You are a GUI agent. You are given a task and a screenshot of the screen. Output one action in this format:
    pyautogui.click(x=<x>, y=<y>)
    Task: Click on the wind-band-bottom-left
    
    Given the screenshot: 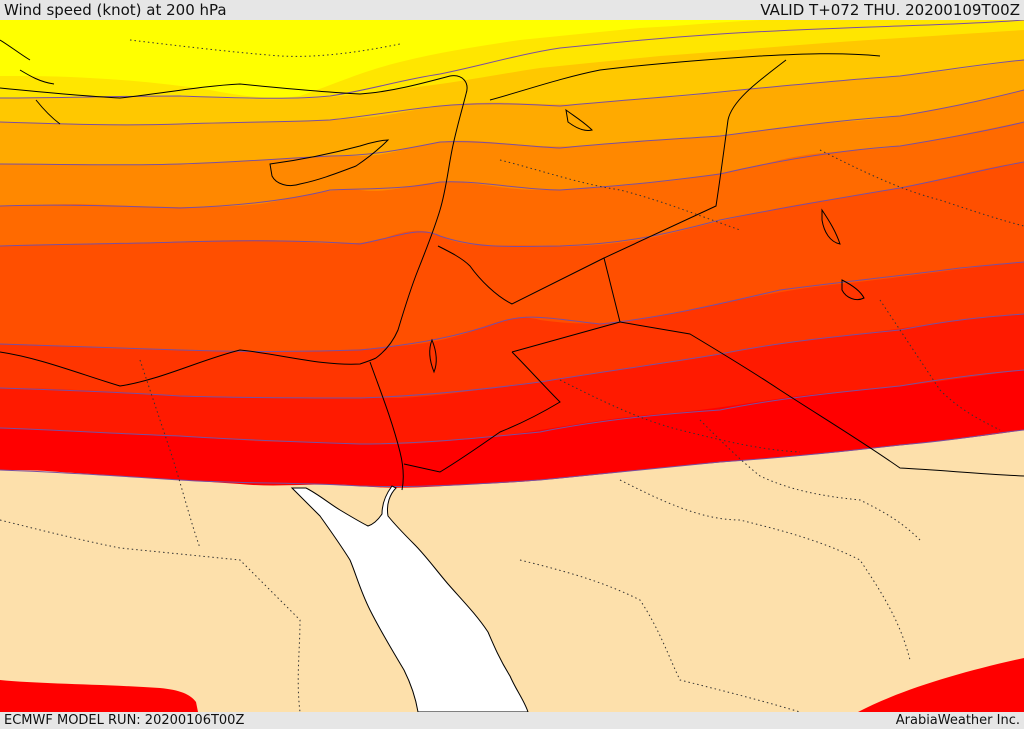 What is the action you would take?
    pyautogui.click(x=99, y=696)
    